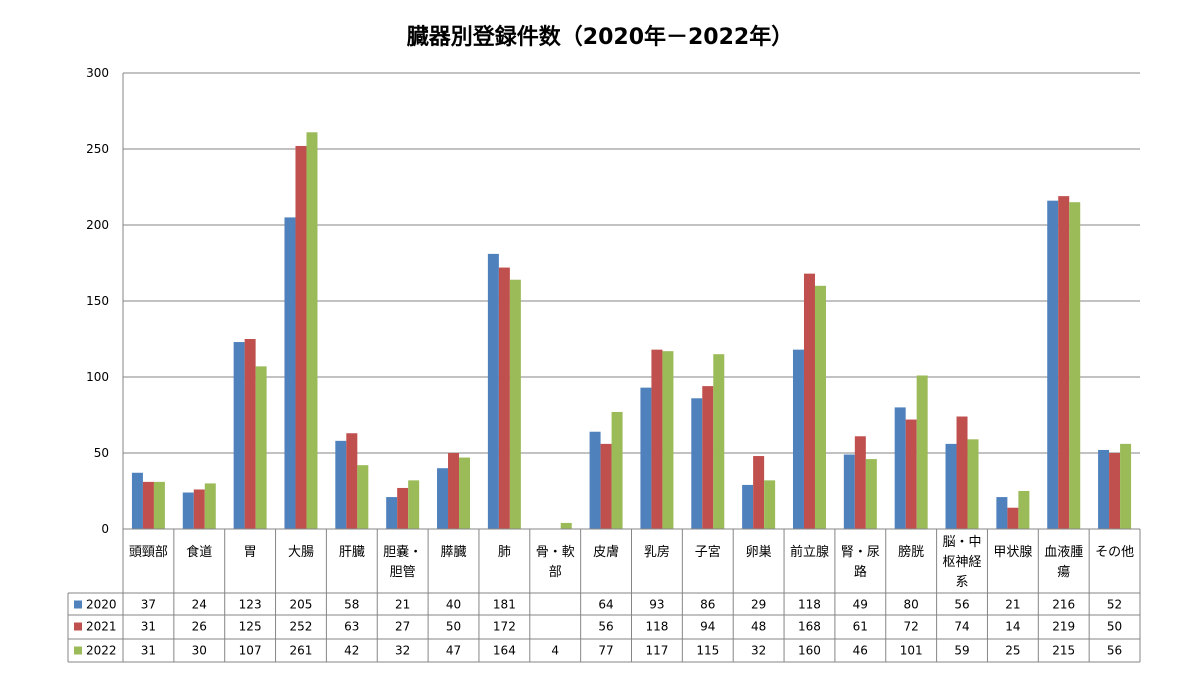 This screenshot has width=1200, height=679. What do you see at coordinates (656, 651) in the screenshot?
I see `data-label: 117` at bounding box center [656, 651].